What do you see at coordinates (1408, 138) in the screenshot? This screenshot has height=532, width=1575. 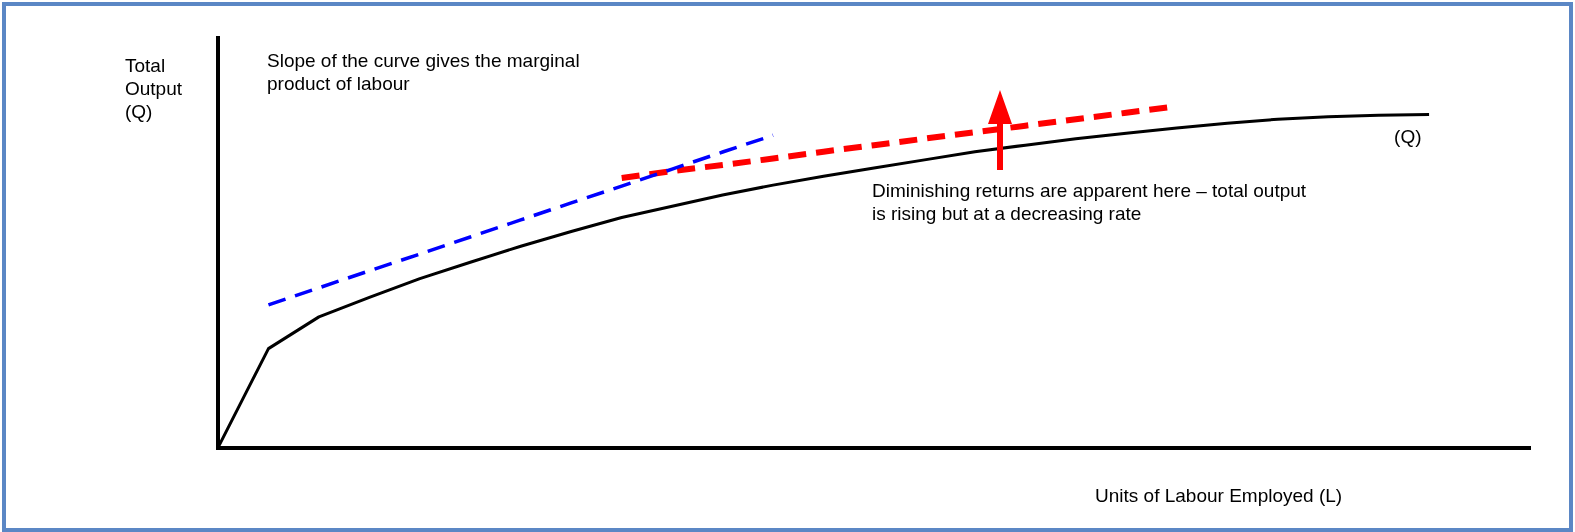 I see `series-label: (Q)` at bounding box center [1408, 138].